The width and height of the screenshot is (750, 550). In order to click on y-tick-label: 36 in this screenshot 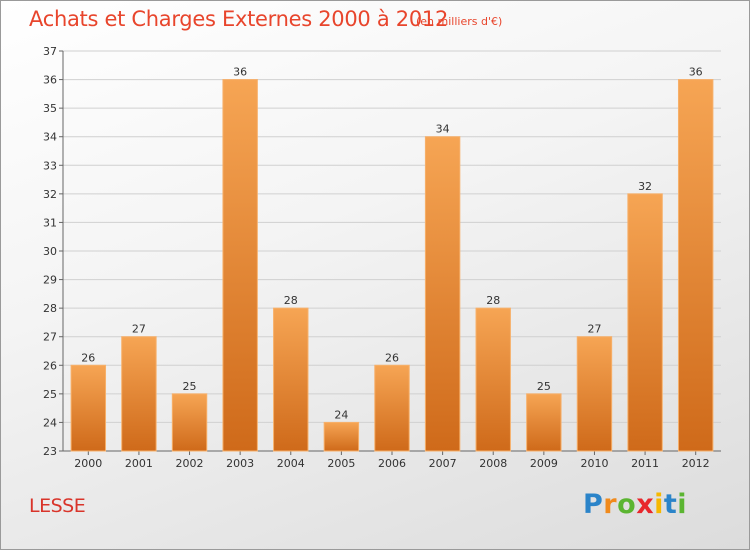, I will do `click(50, 80)`.